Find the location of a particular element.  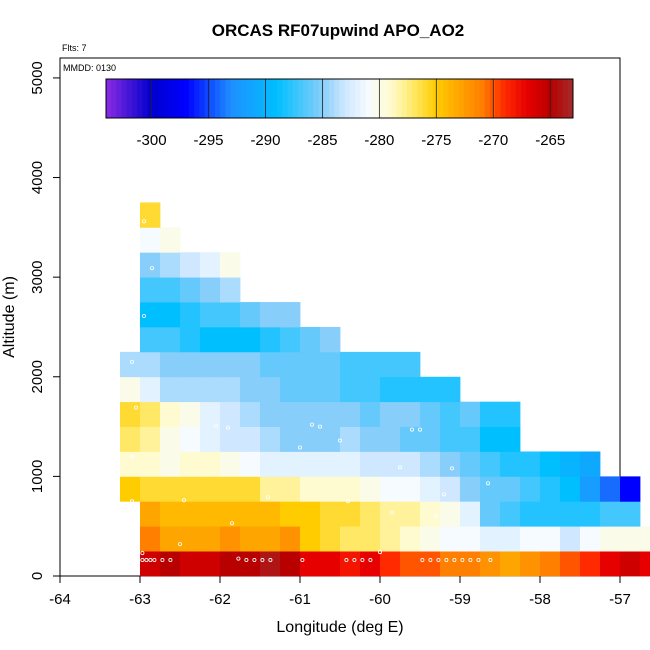

colorbar-tick-label: -270 is located at coordinates (493, 140).